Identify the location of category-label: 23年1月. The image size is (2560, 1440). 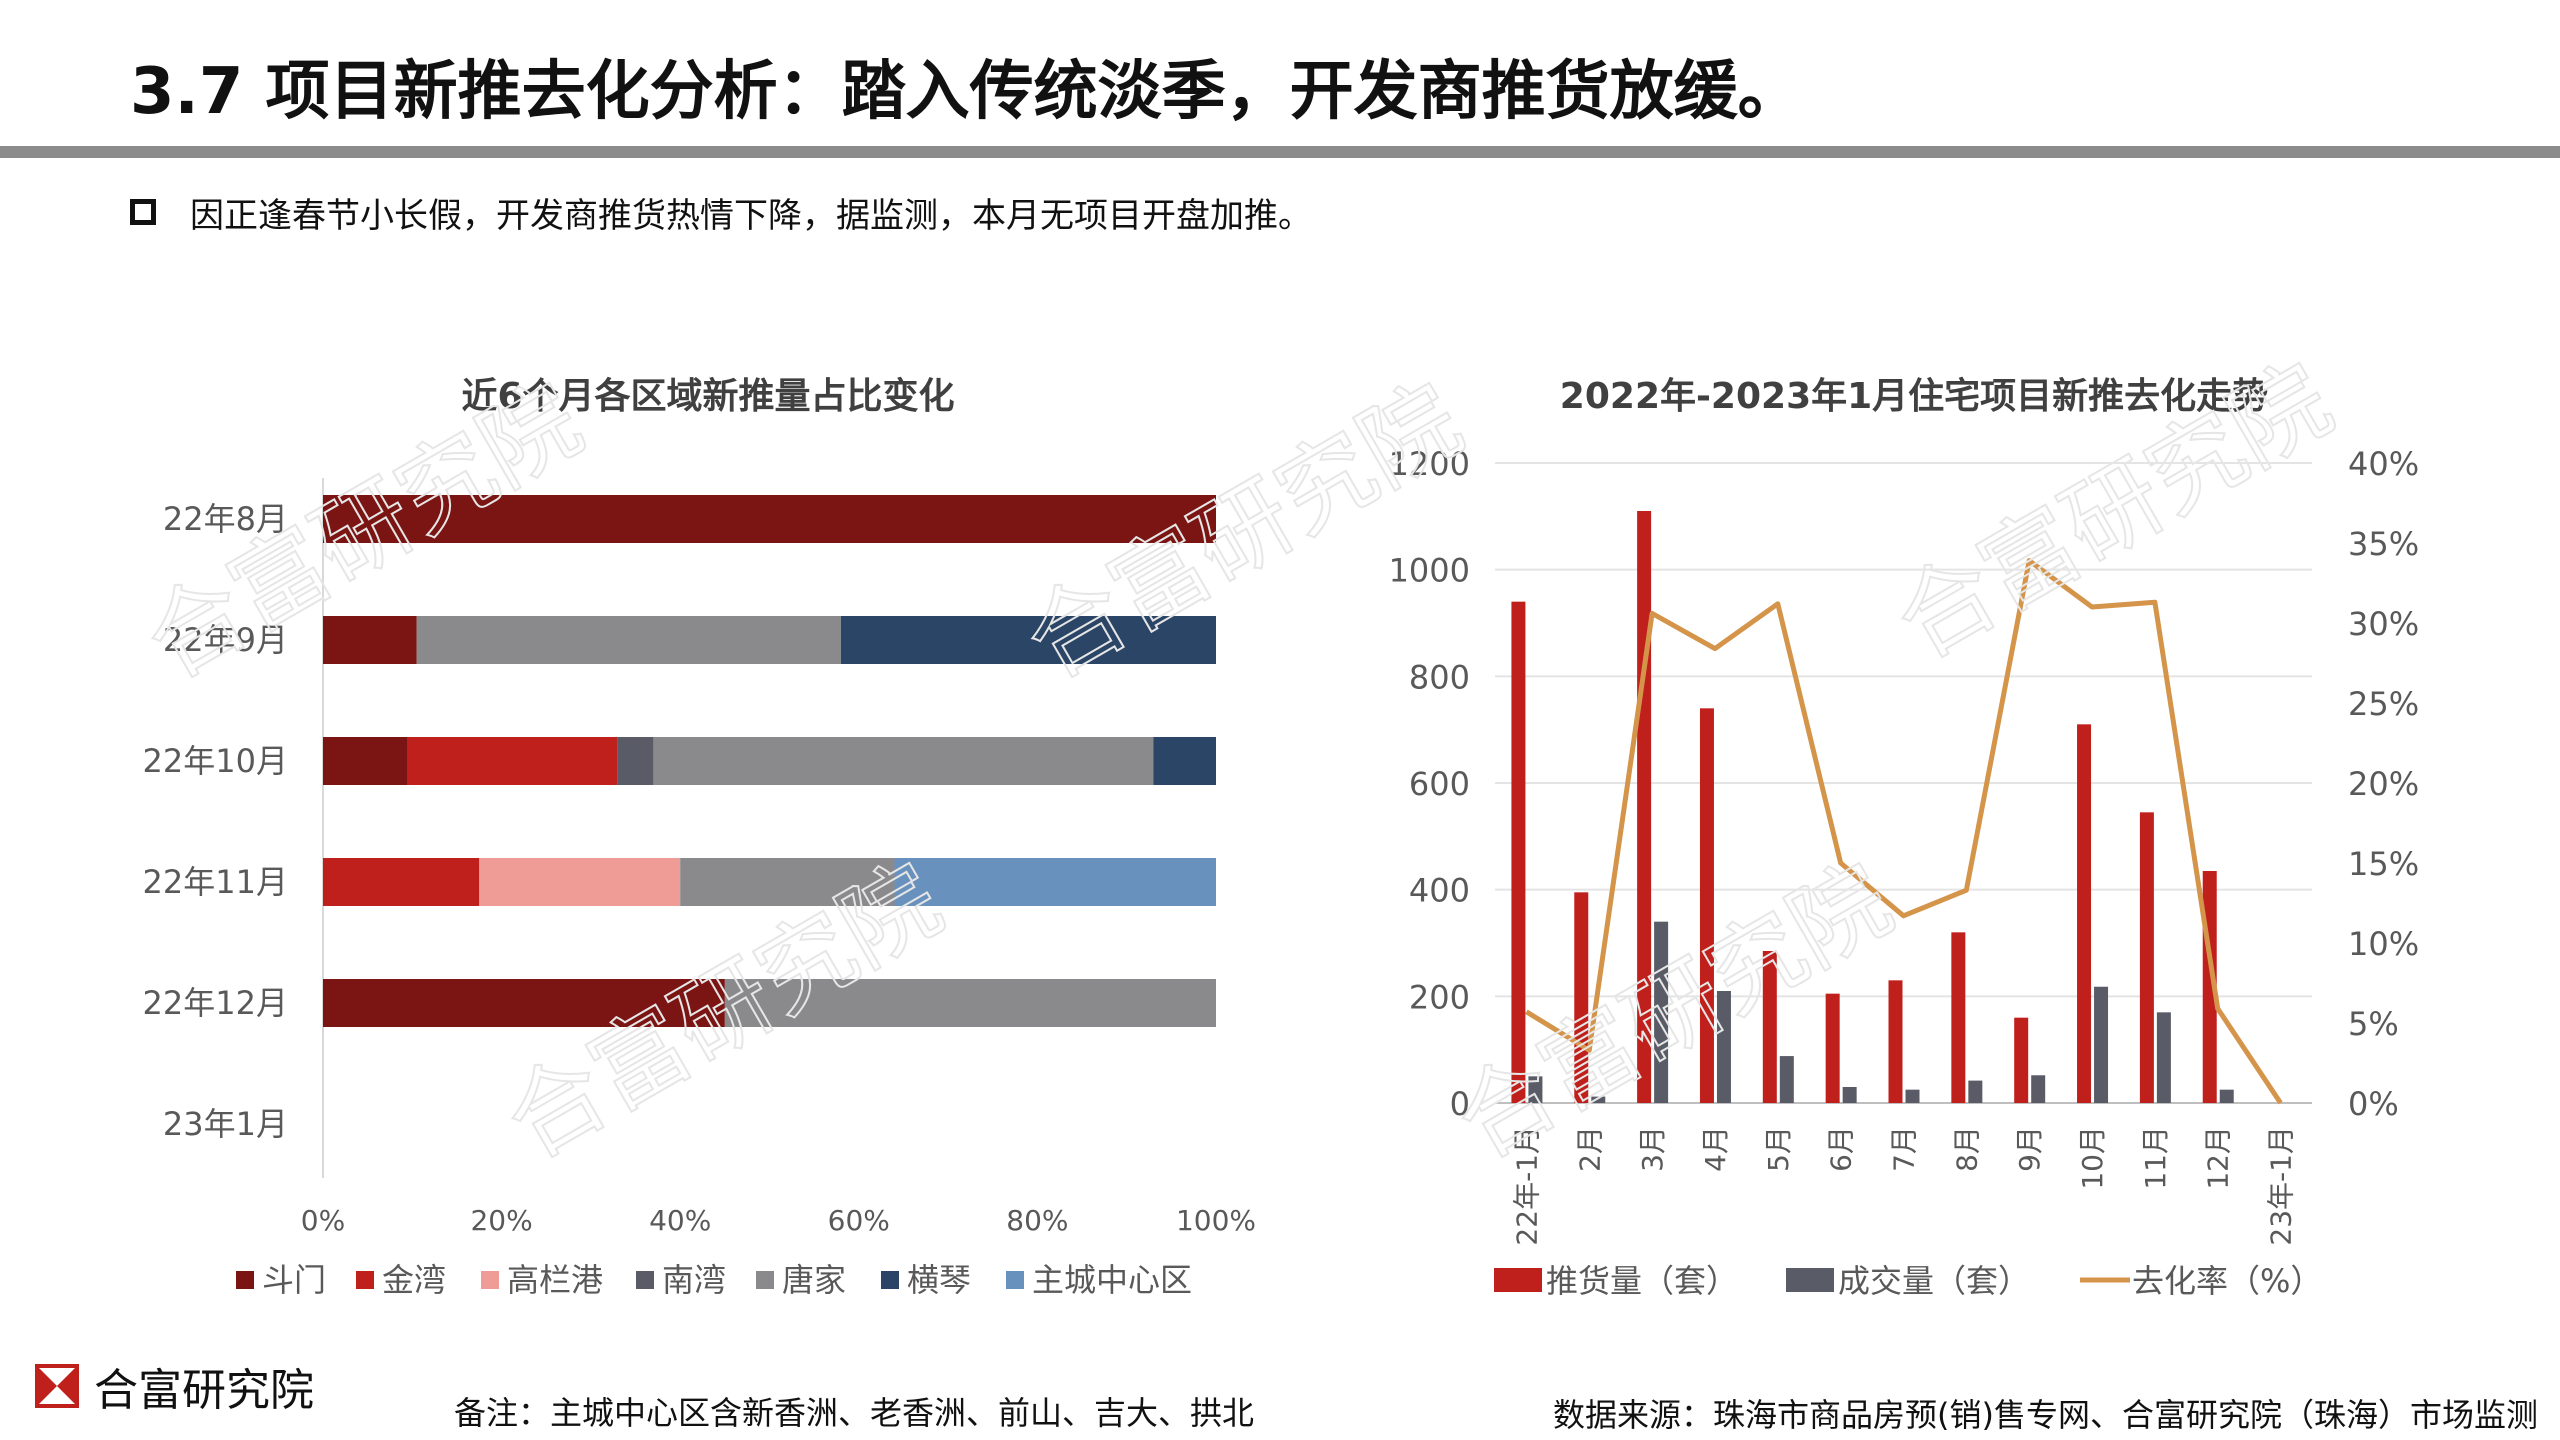
(225, 1124).